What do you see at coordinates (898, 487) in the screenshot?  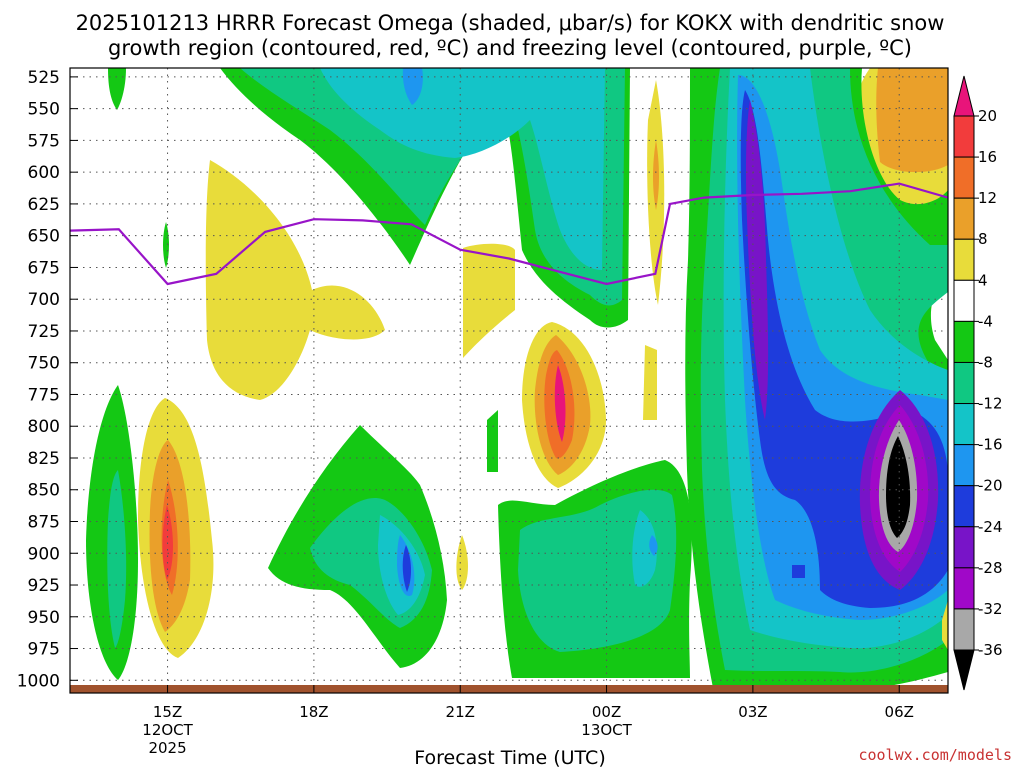 I see `omega-region-minus36-core` at bounding box center [898, 487].